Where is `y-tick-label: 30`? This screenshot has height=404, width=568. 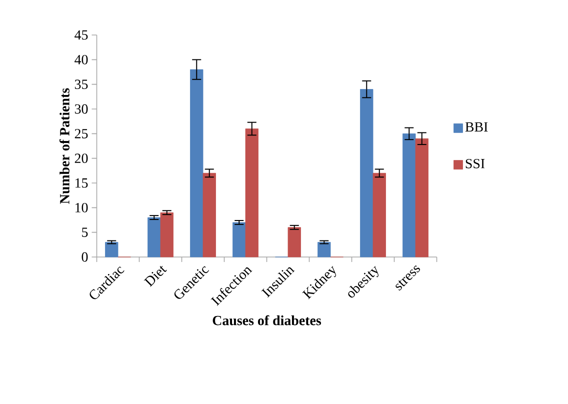
y-tick-label: 30 is located at coordinates (81, 109).